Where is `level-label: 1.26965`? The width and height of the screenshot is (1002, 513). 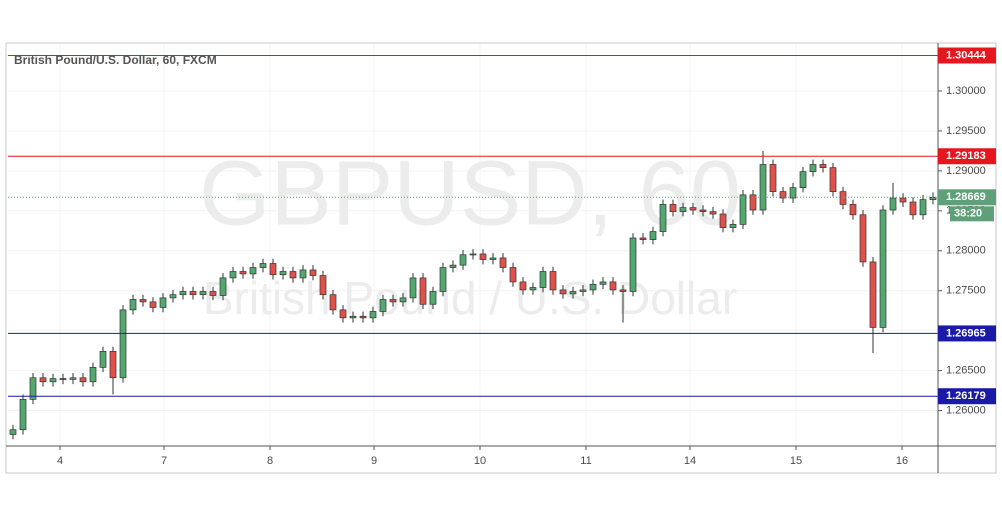 level-label: 1.26965 is located at coordinates (966, 333).